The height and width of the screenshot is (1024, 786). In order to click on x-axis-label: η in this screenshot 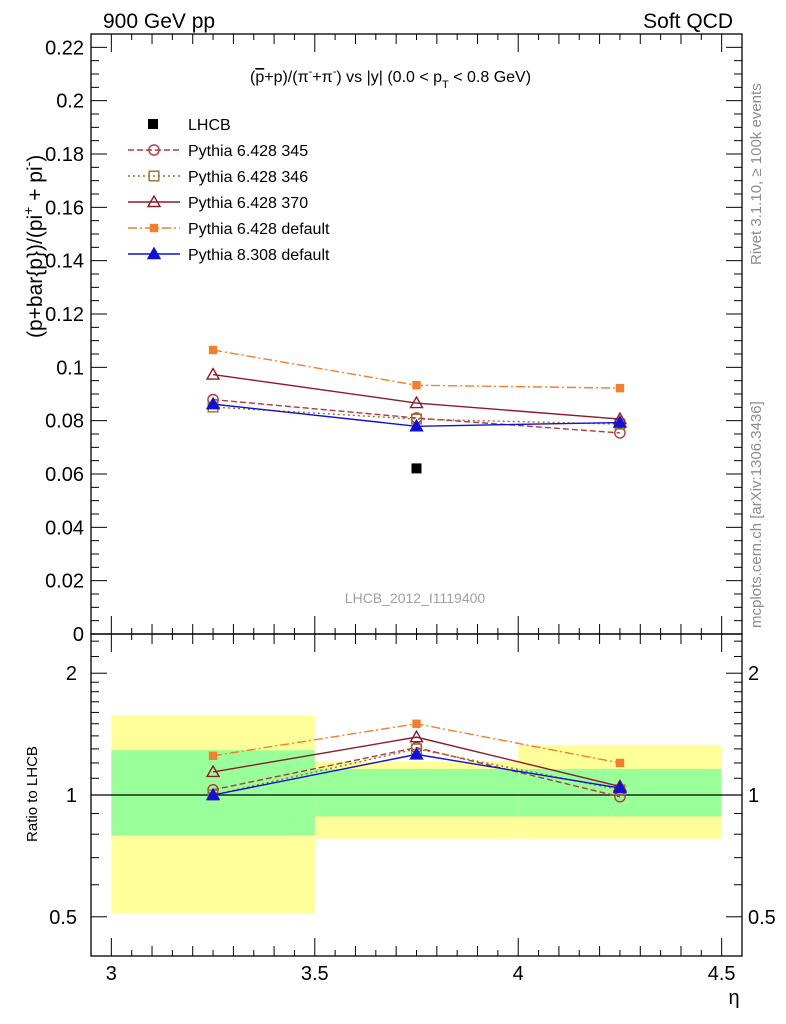, I will do `click(733, 998)`.